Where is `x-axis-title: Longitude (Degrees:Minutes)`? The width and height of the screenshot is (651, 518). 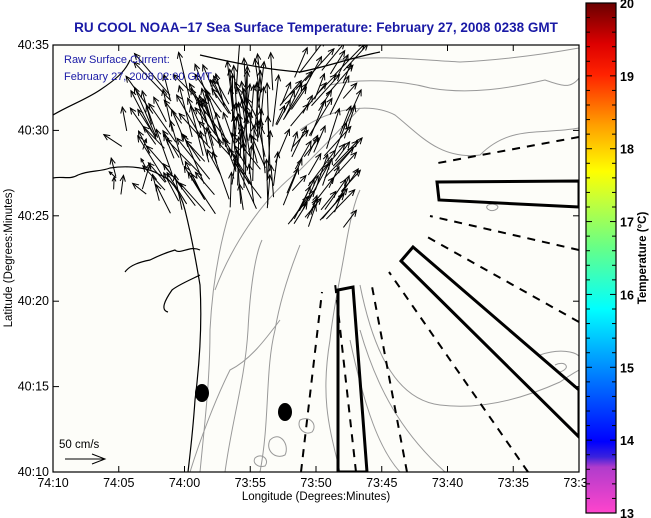
x-axis-title: Longitude (Degrees:Minutes) is located at coordinates (316, 497).